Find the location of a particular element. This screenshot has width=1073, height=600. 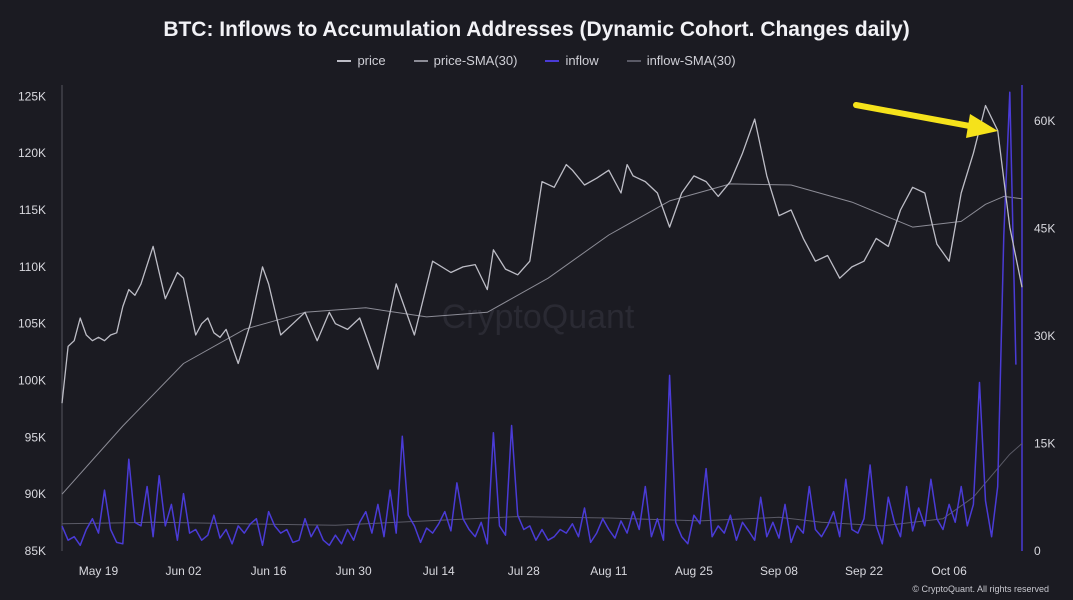

y-right-tick-label: 30K is located at coordinates (1044, 336).